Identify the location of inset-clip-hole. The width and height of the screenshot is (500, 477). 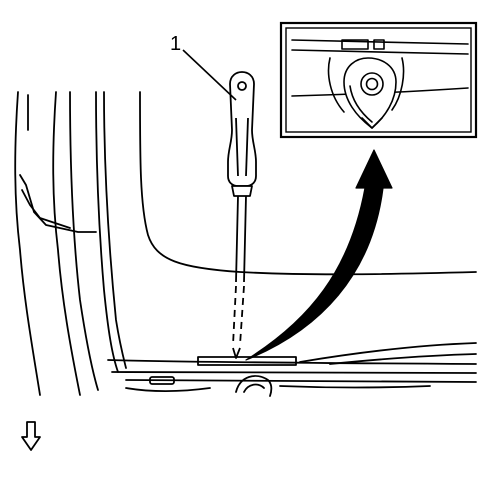
(372, 84).